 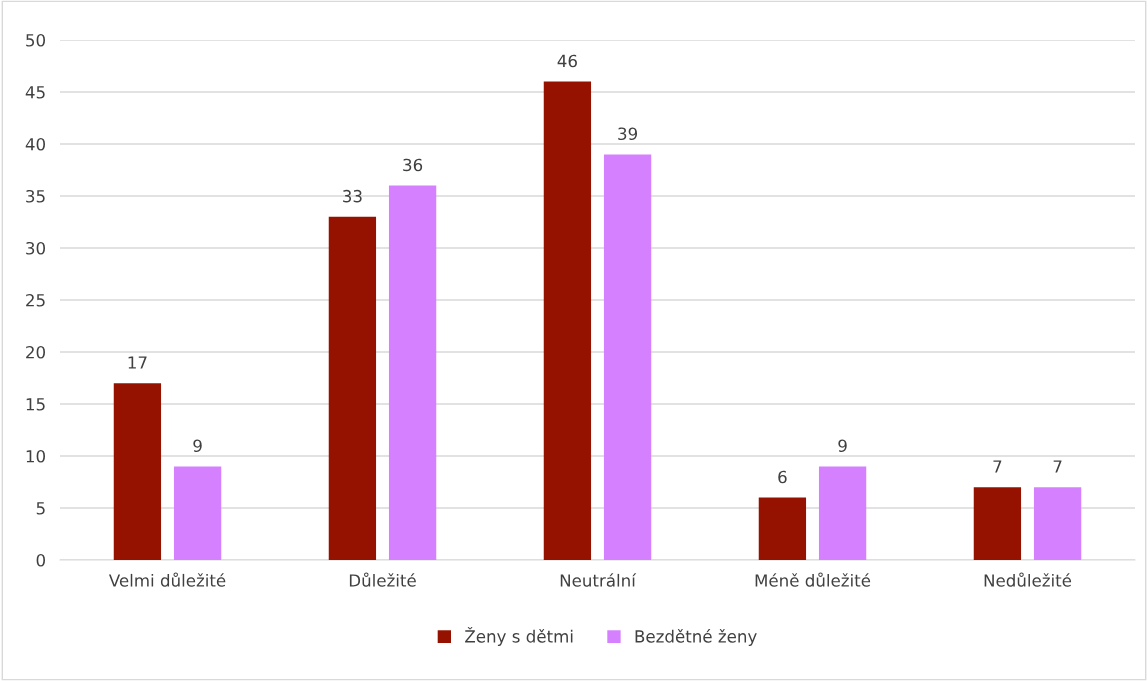 What do you see at coordinates (598, 580) in the screenshot?
I see `x-tick-label: Neutrální` at bounding box center [598, 580].